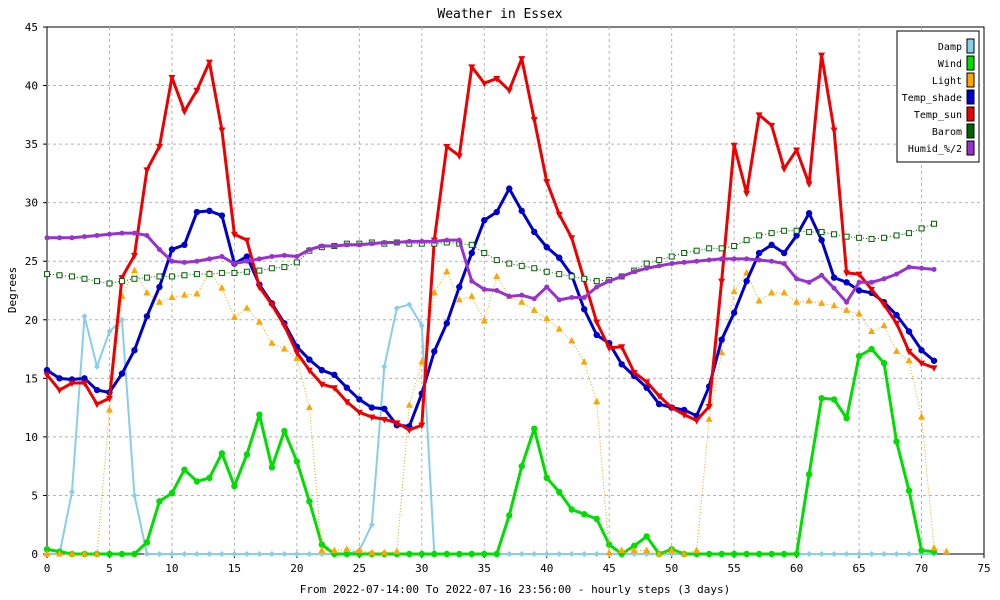 Image resolution: width=1000 pixels, height=600 pixels. Describe the element at coordinates (31, 261) in the screenshot. I see `y-tick-label: 25` at that location.